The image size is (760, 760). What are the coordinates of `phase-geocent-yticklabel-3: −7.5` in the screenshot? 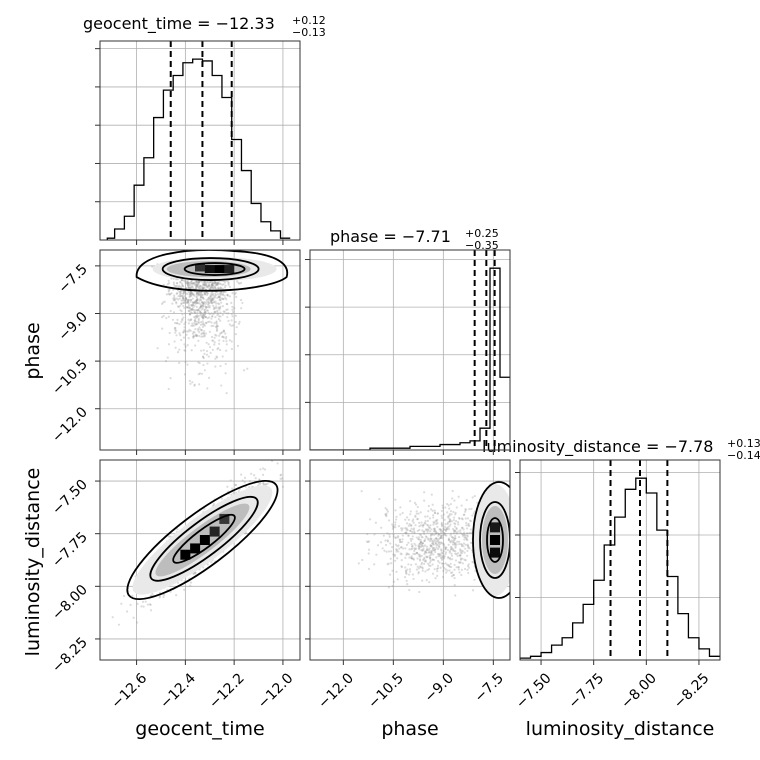 It's located at (72, 278).